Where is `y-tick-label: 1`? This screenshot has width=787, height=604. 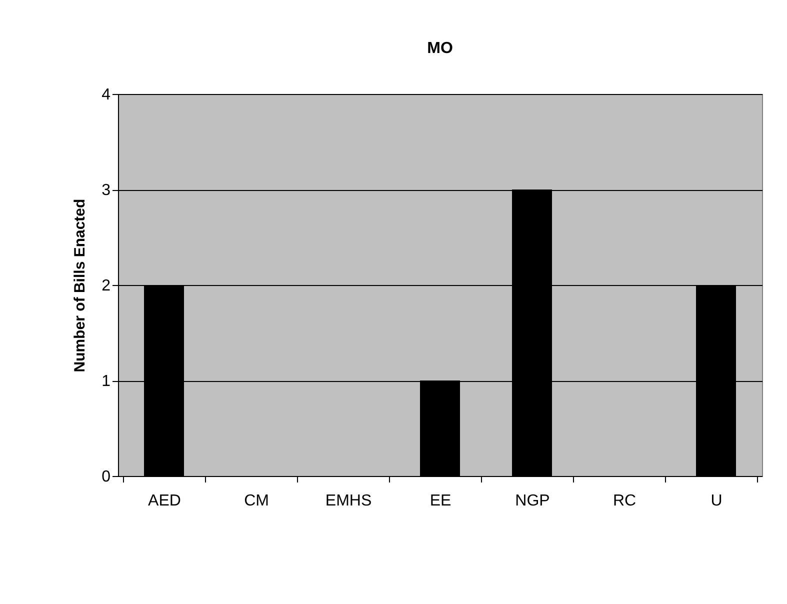
y-tick-label: 1 is located at coordinates (106, 381).